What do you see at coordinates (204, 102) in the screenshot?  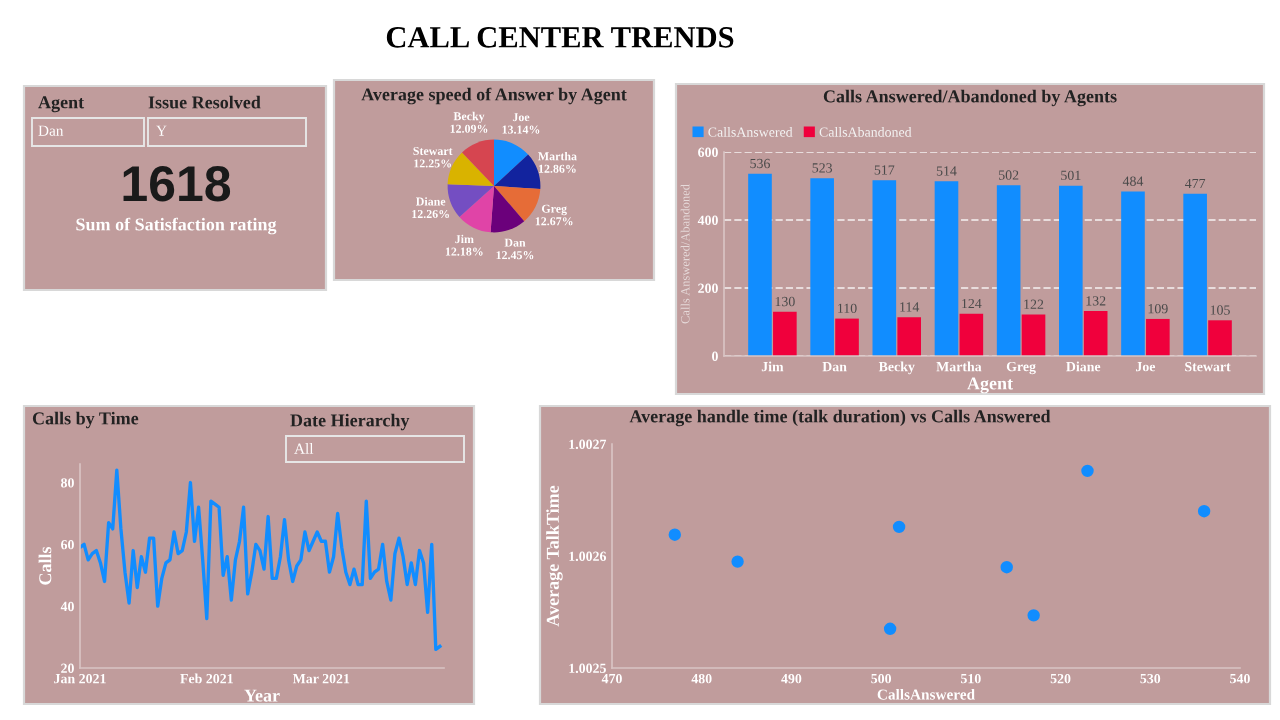 I see `text: Issue Resolved` at bounding box center [204, 102].